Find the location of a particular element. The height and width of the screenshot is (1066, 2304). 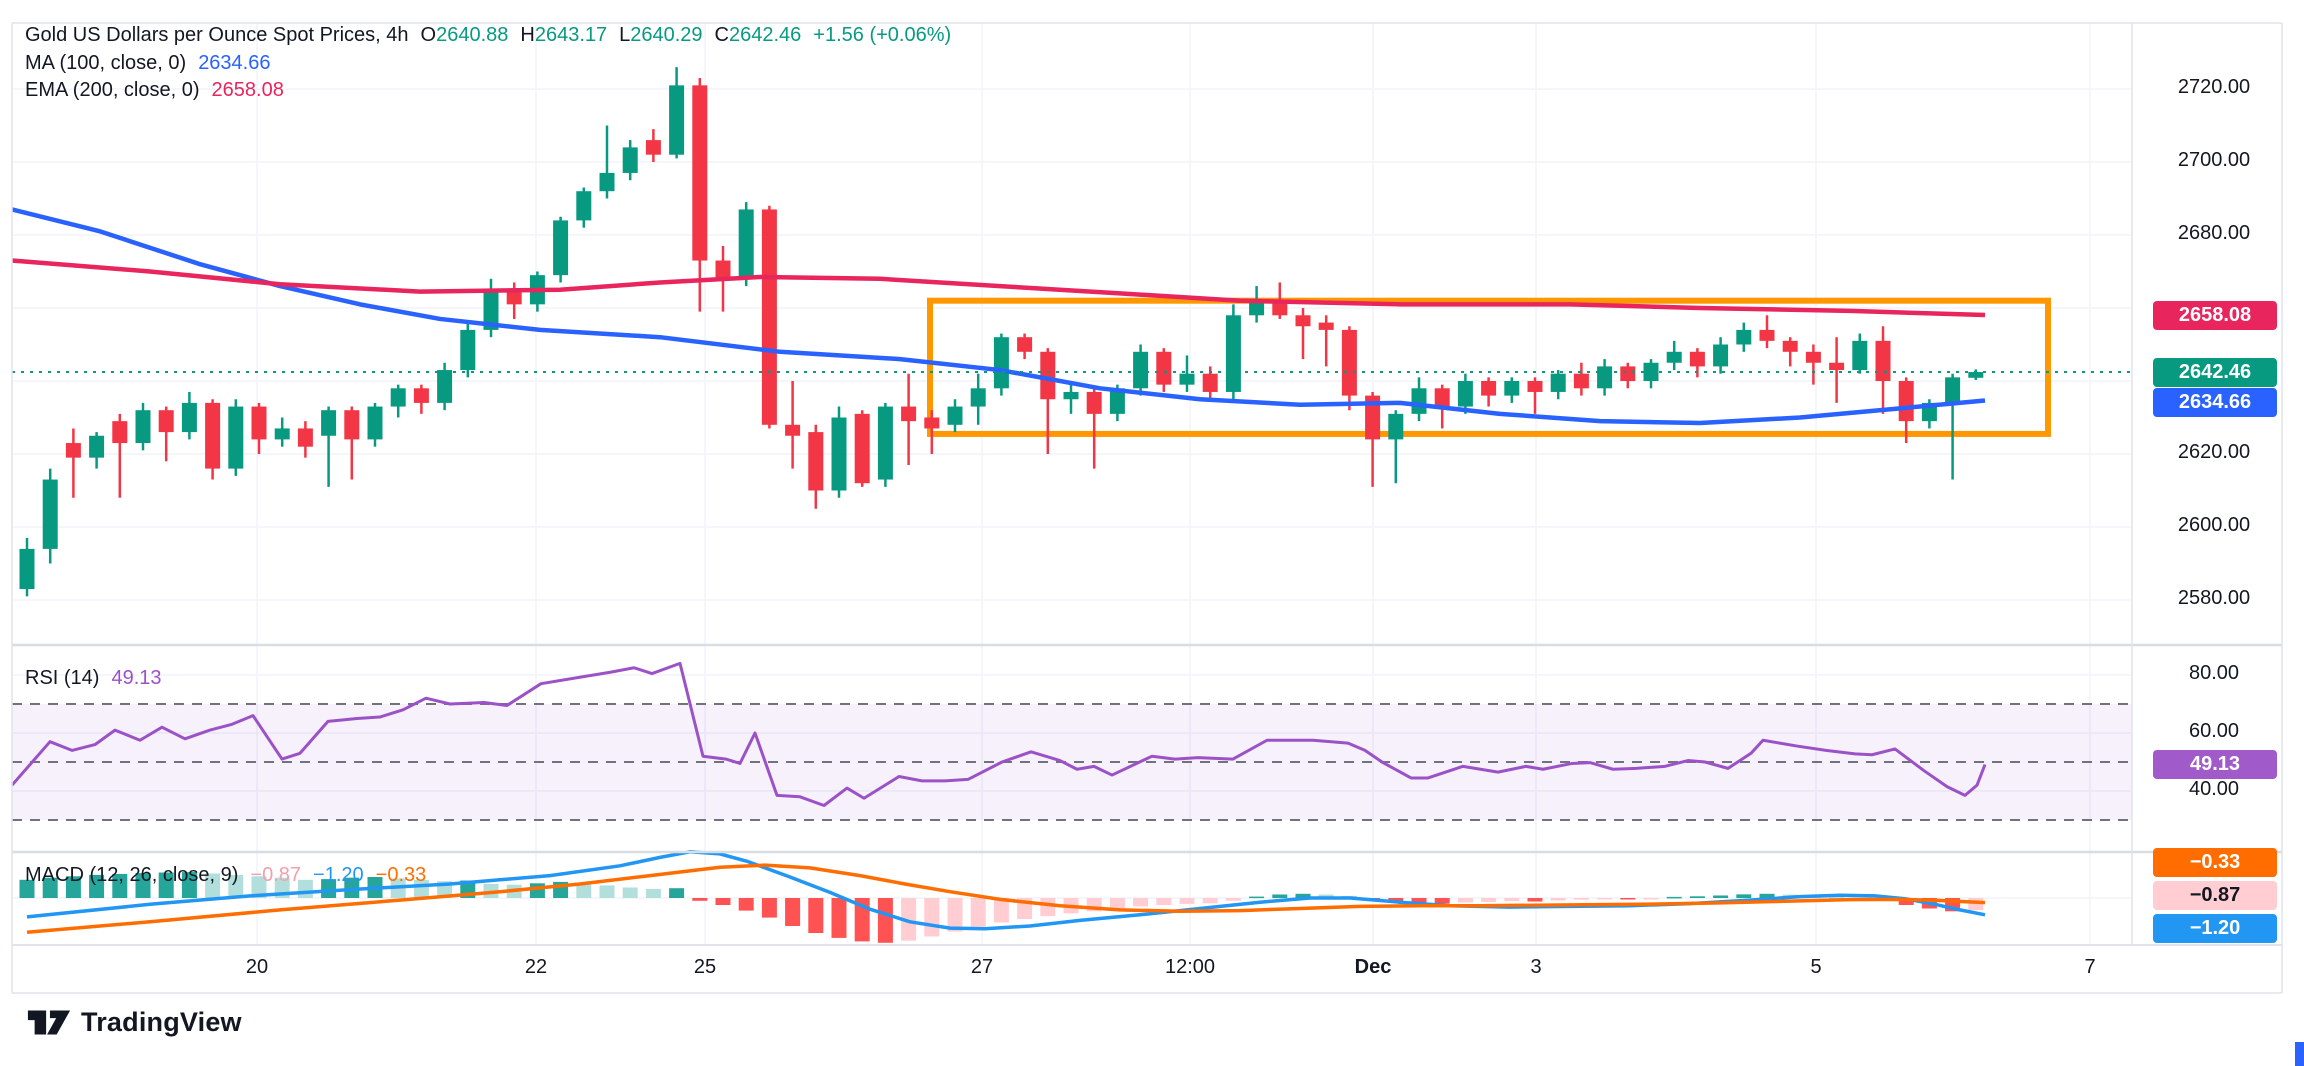

macd-line is located at coordinates (1006, 890).